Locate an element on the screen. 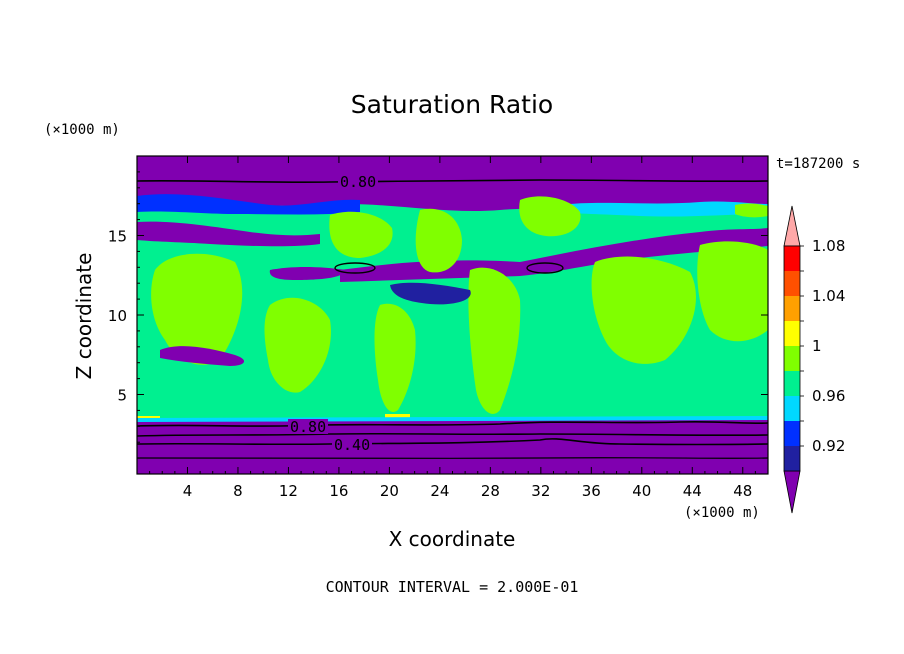 This screenshot has height=654, width=904. x-tick-label: 32 is located at coordinates (540, 491).